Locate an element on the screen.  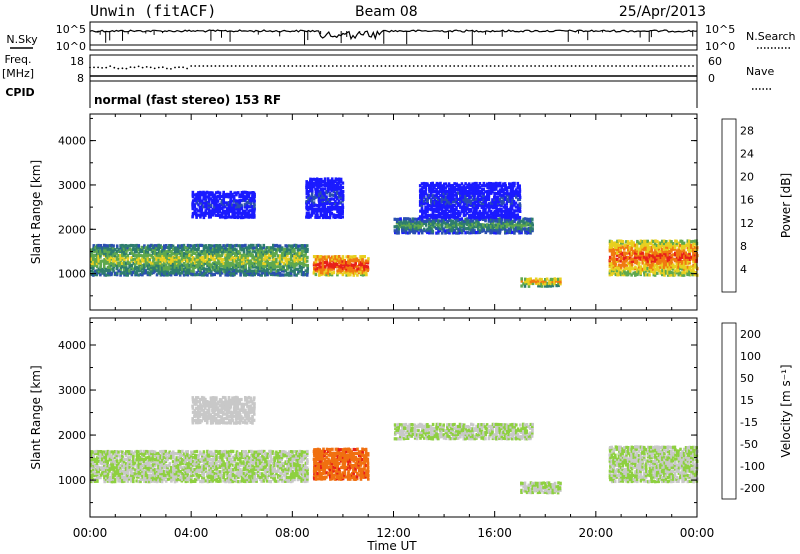
colorbar-tick-label: 100 is located at coordinates (750, 356).